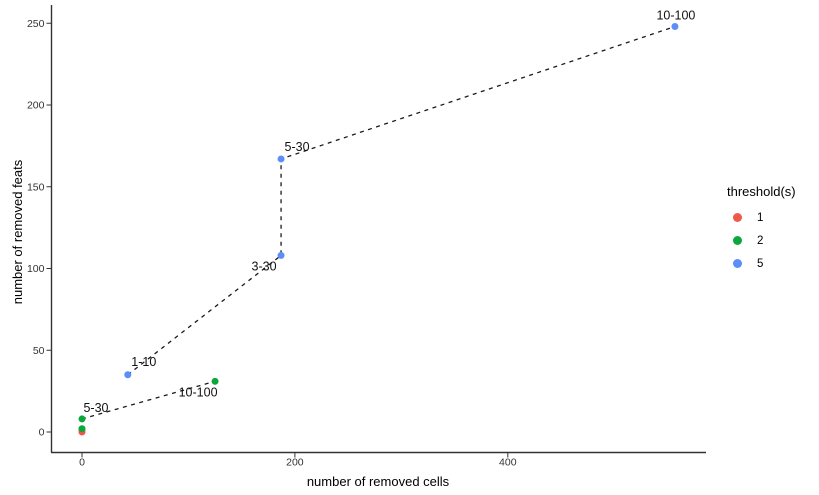 This screenshot has height=495, width=819. Describe the element at coordinates (36, 187) in the screenshot. I see `y-tick-label: 150` at that location.